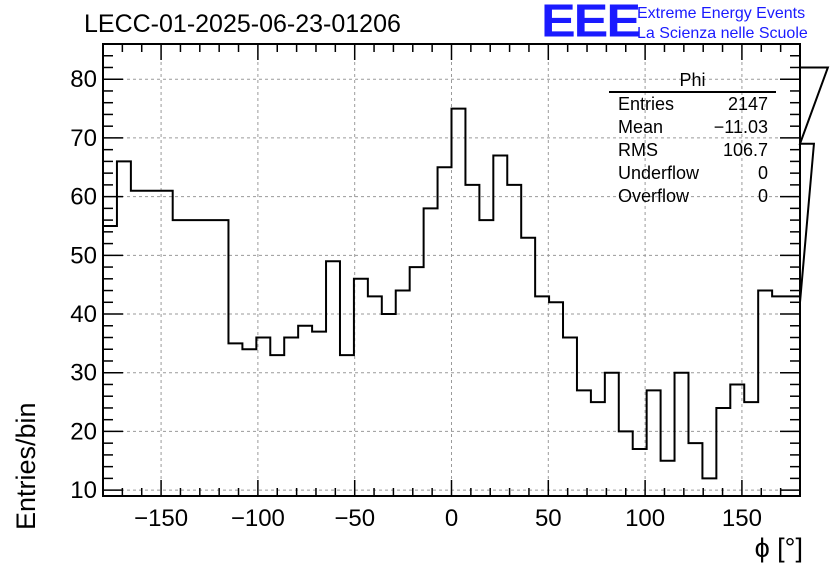  What do you see at coordinates (83, 373) in the screenshot?
I see `y-tick-label: 30` at bounding box center [83, 373].